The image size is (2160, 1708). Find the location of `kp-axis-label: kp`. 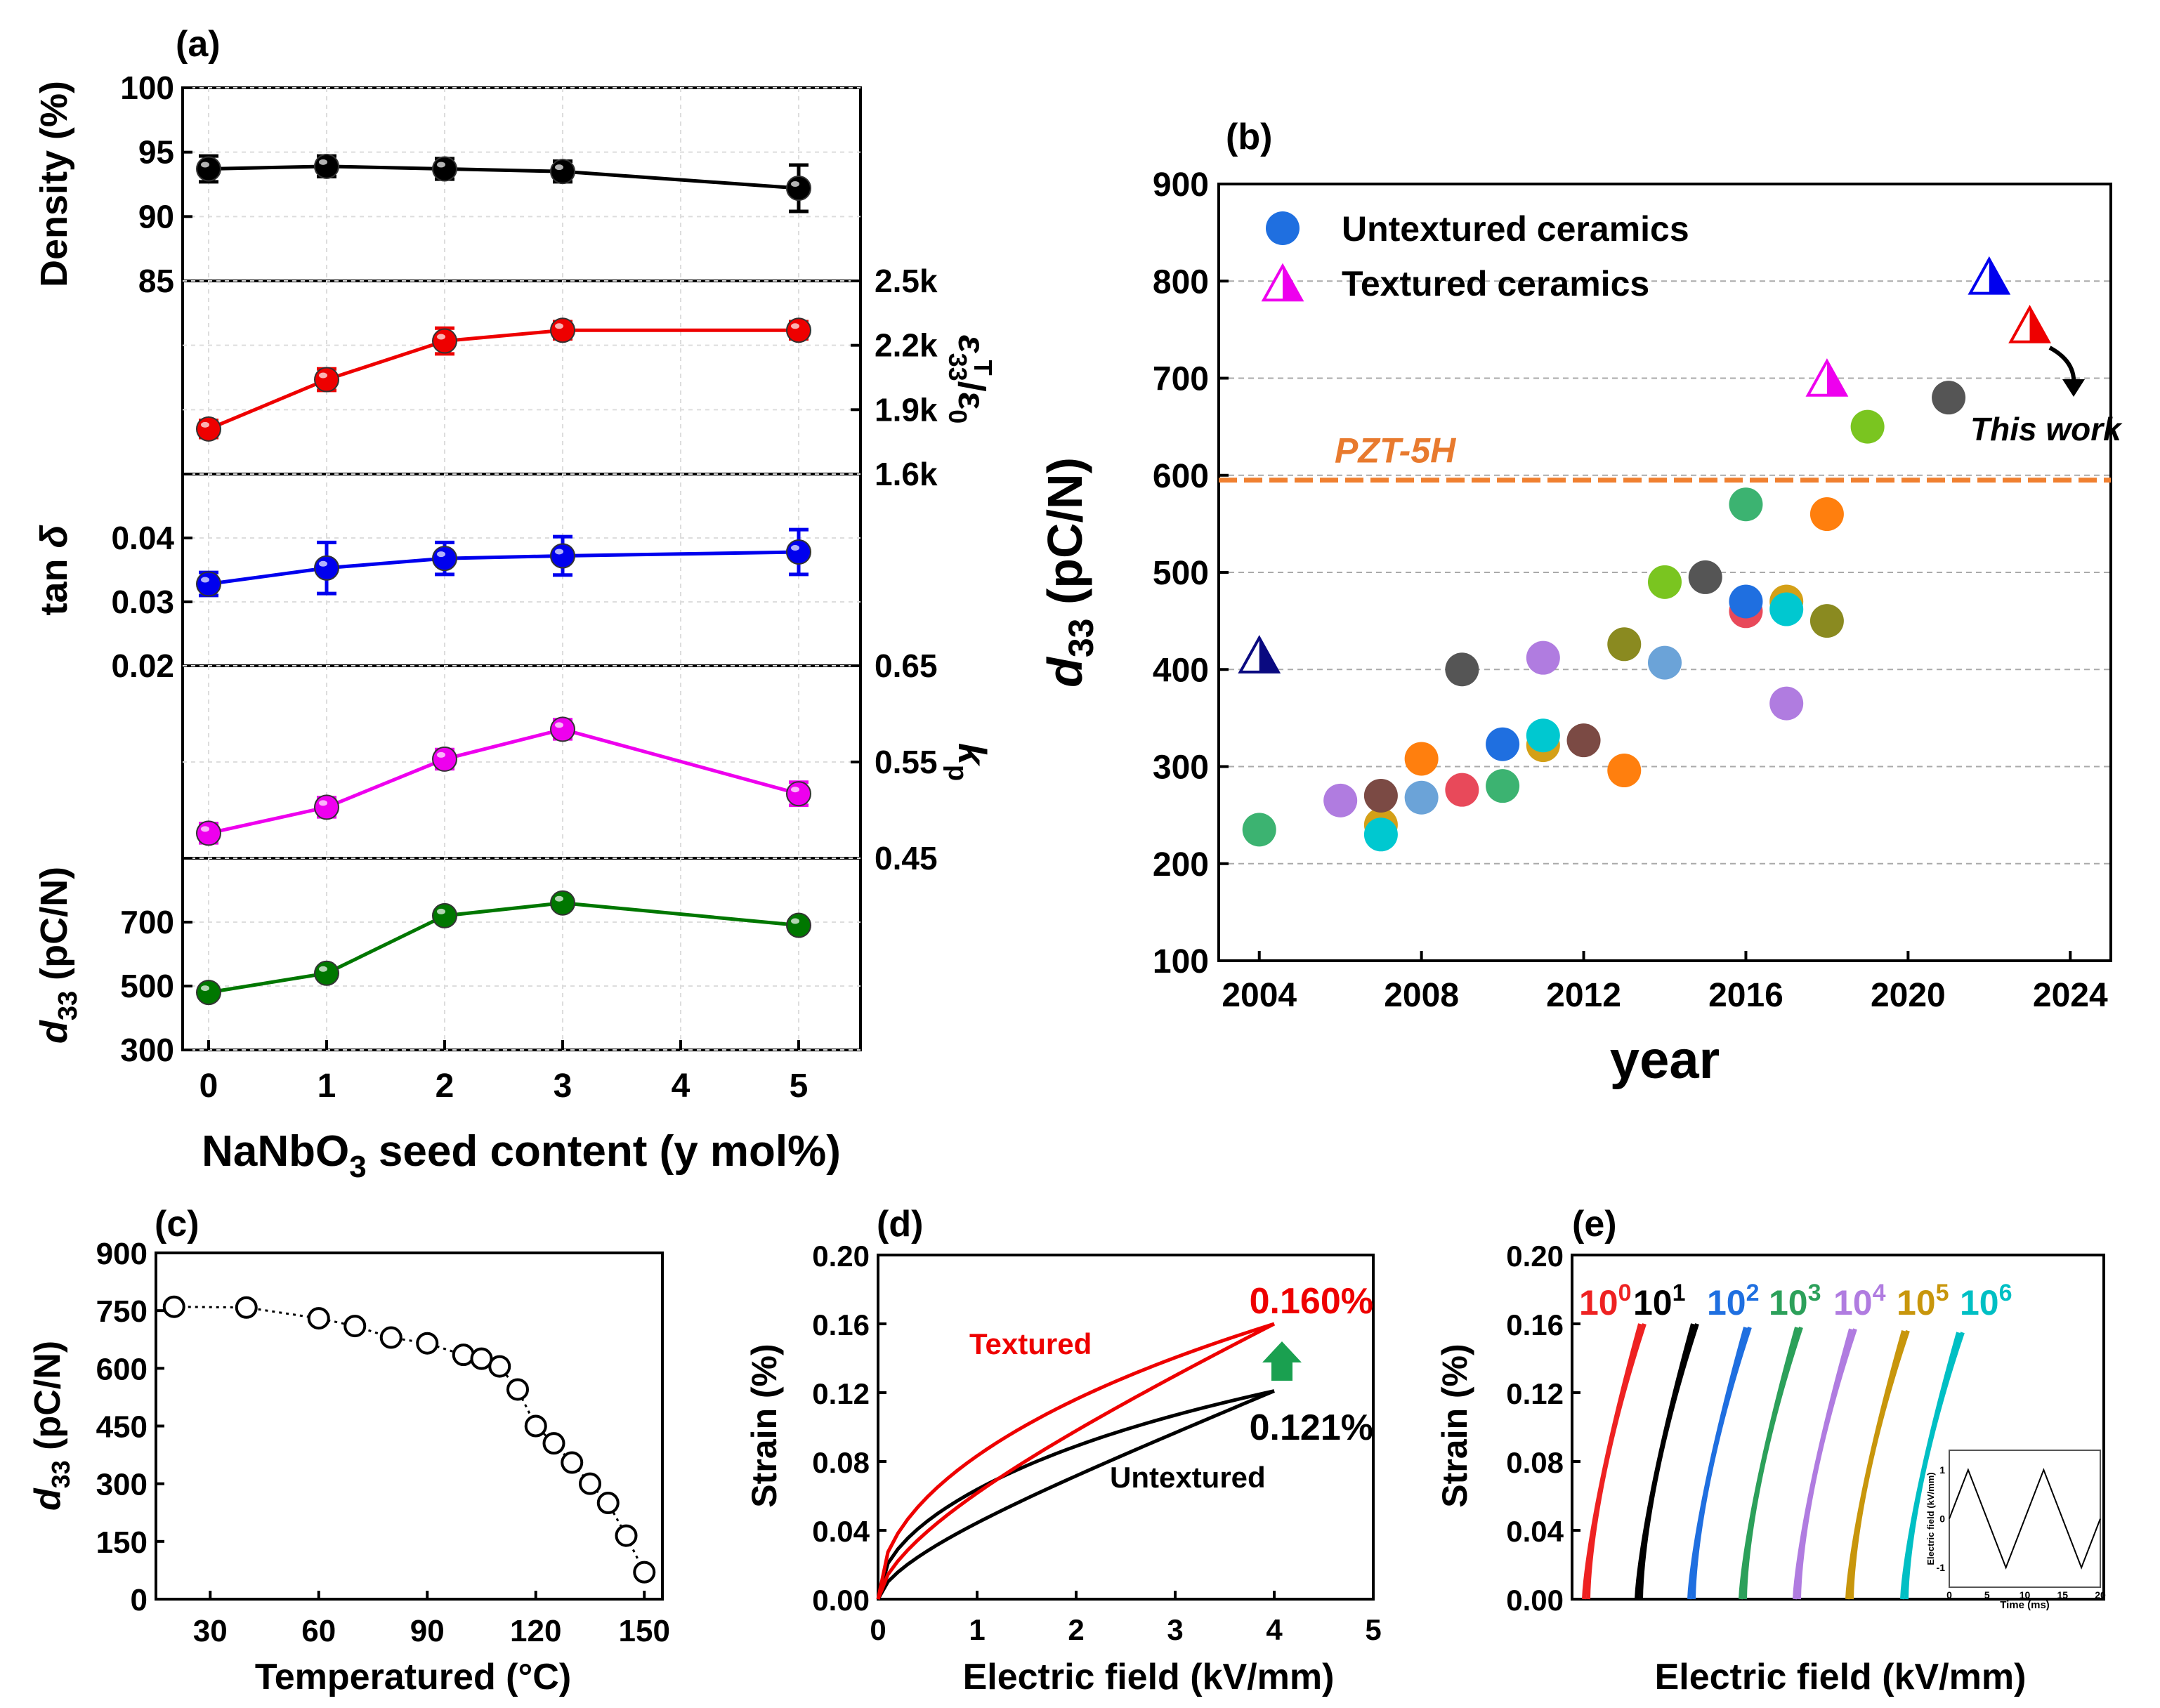

kp-axis-label: kp is located at coordinates (969, 762).